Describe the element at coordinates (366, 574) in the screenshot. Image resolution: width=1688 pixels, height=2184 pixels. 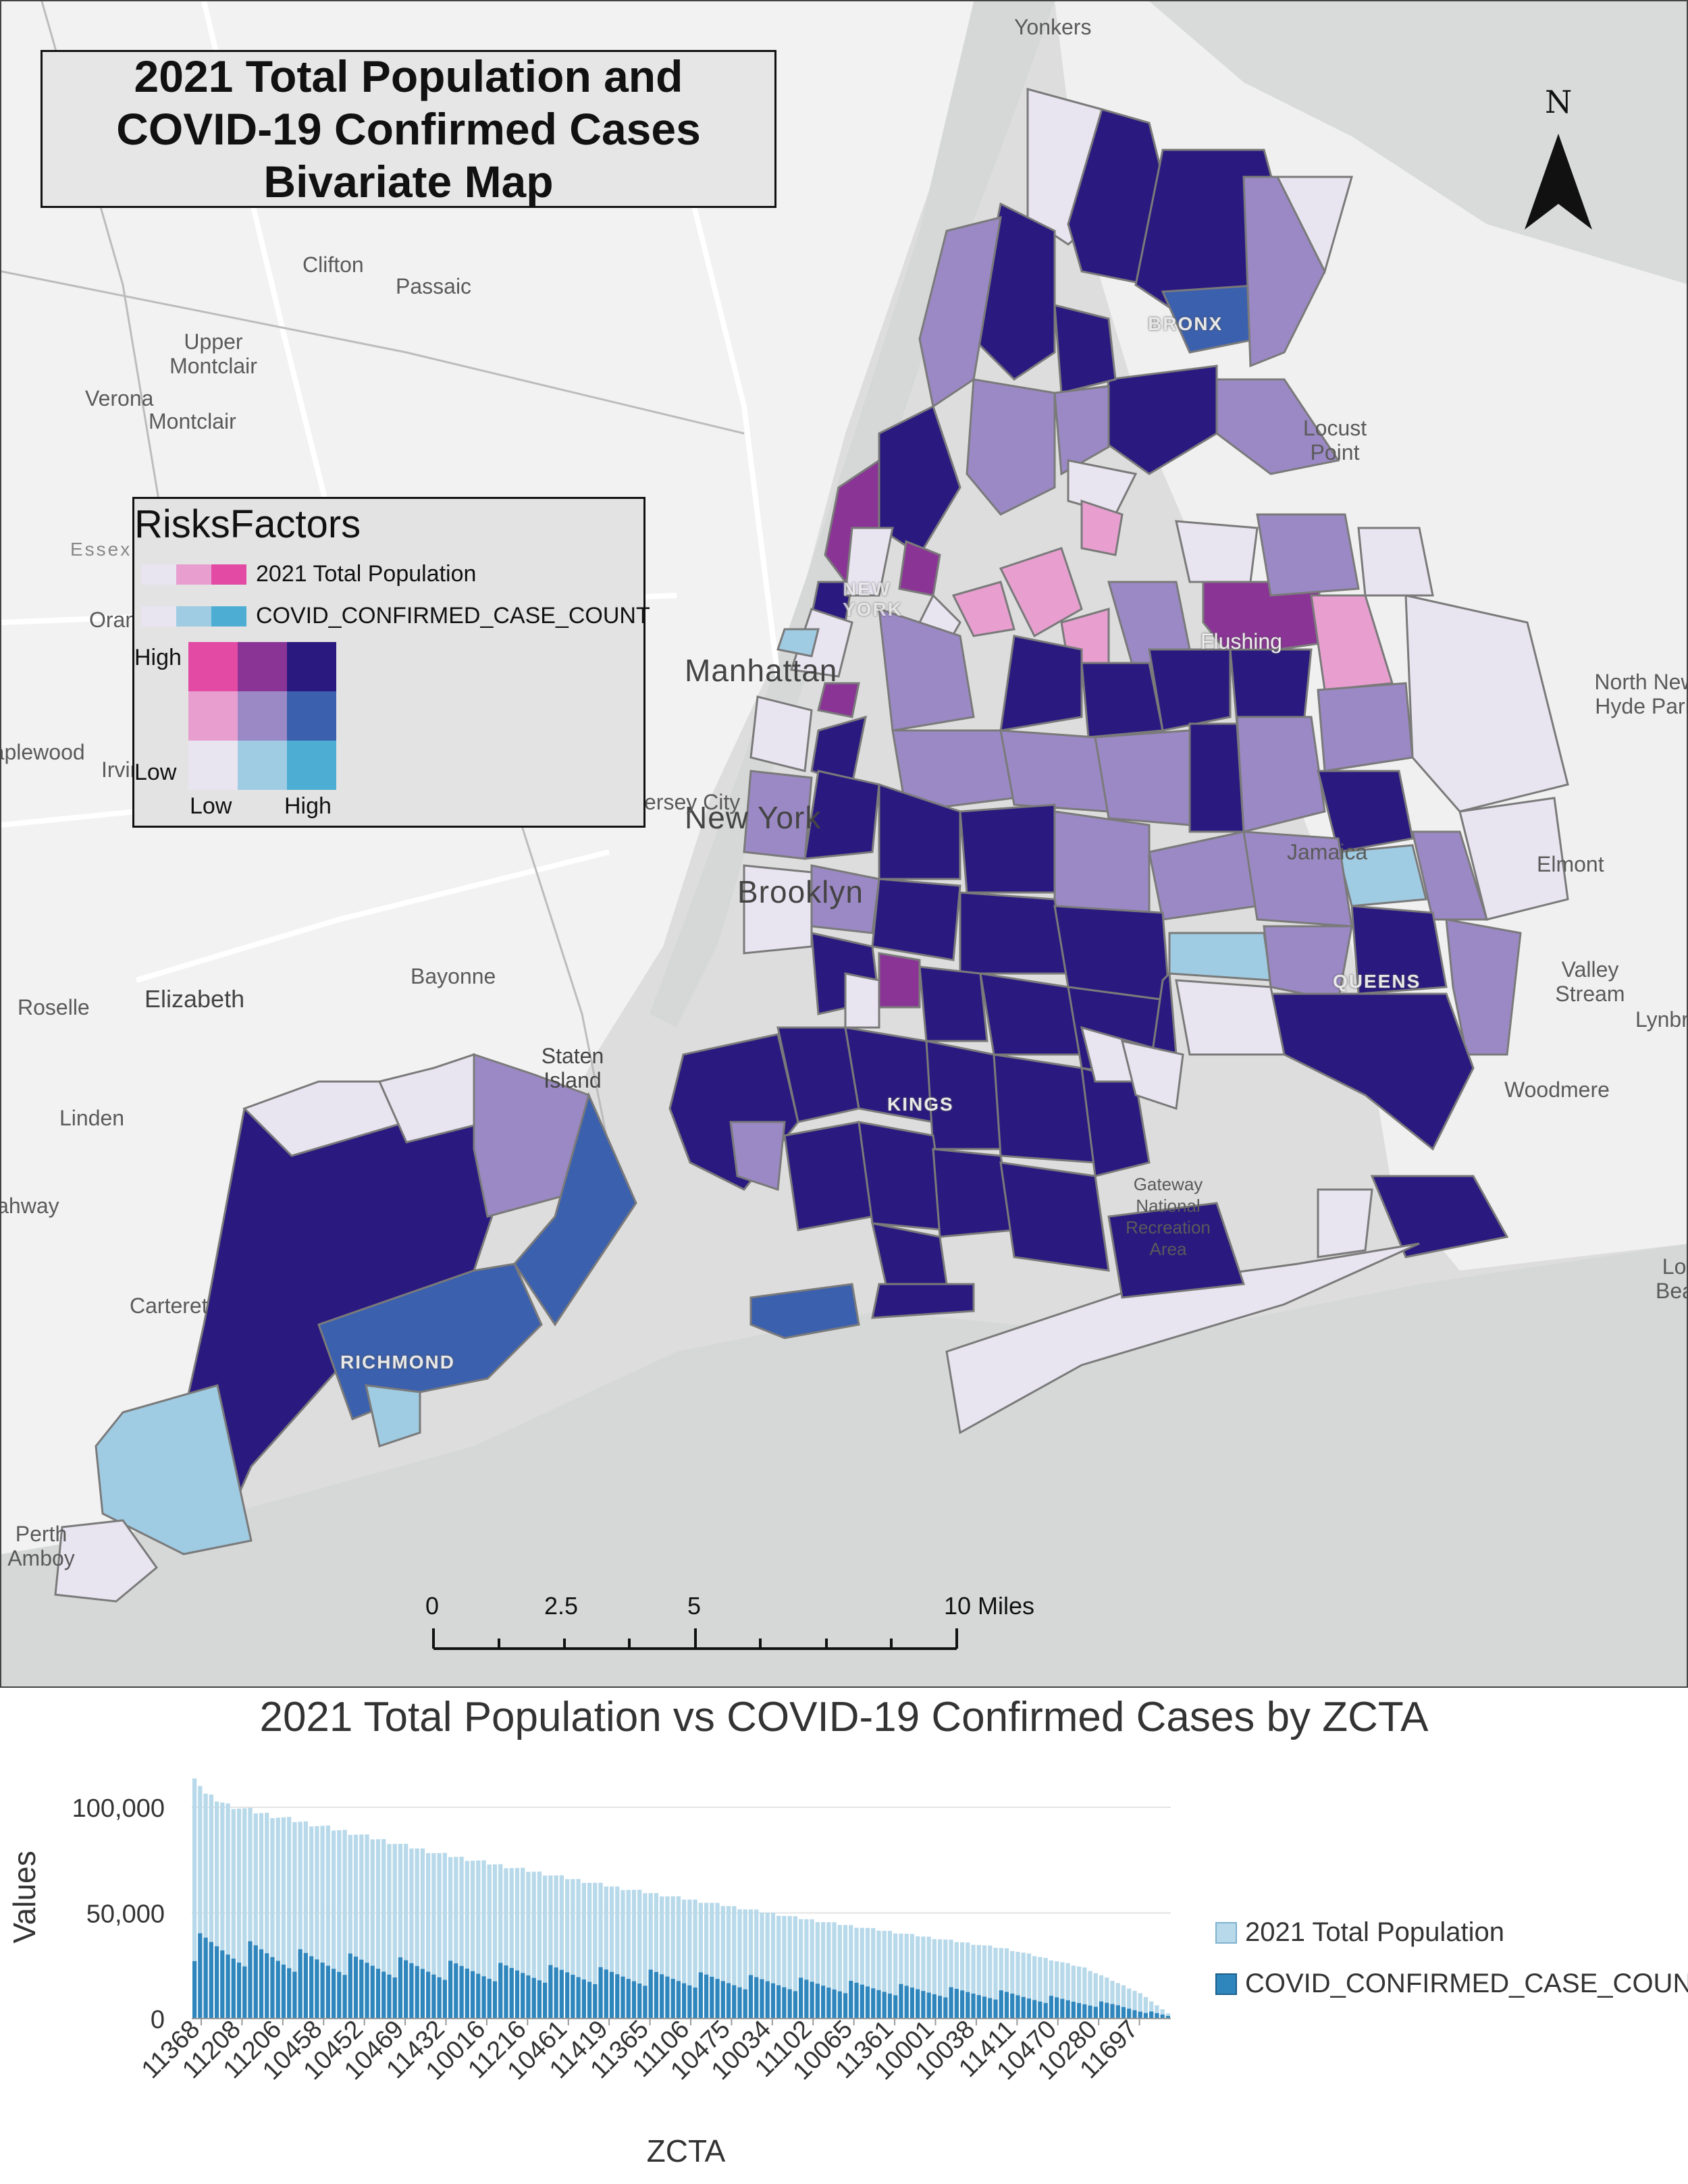
I see `legend-label-population: 2021 Total Population` at that location.